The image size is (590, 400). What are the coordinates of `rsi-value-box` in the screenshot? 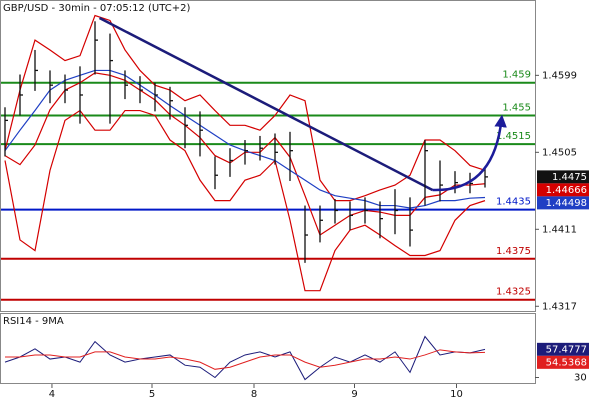 It's located at (563, 349).